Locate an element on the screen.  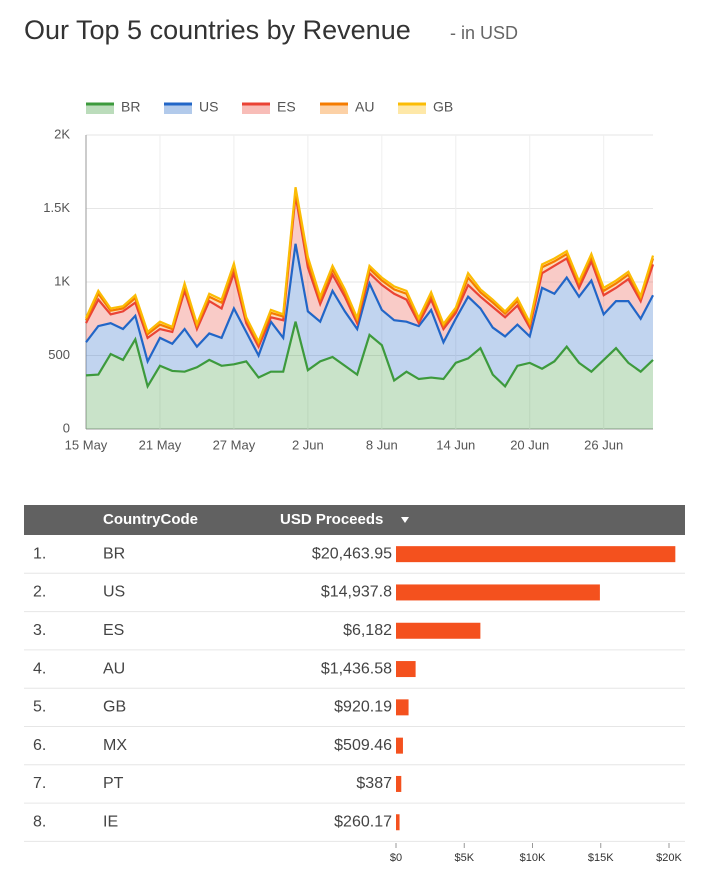
rank: 2. is located at coordinates (39, 592).